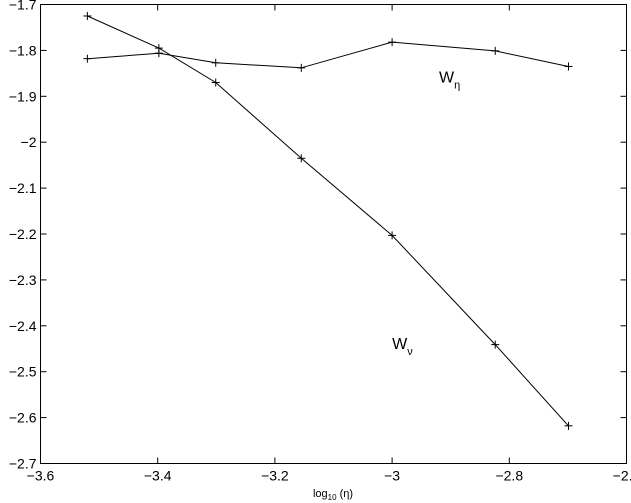 This screenshot has width=631, height=503. I want to click on x-axis-label: log10 (η), so click(333, 495).